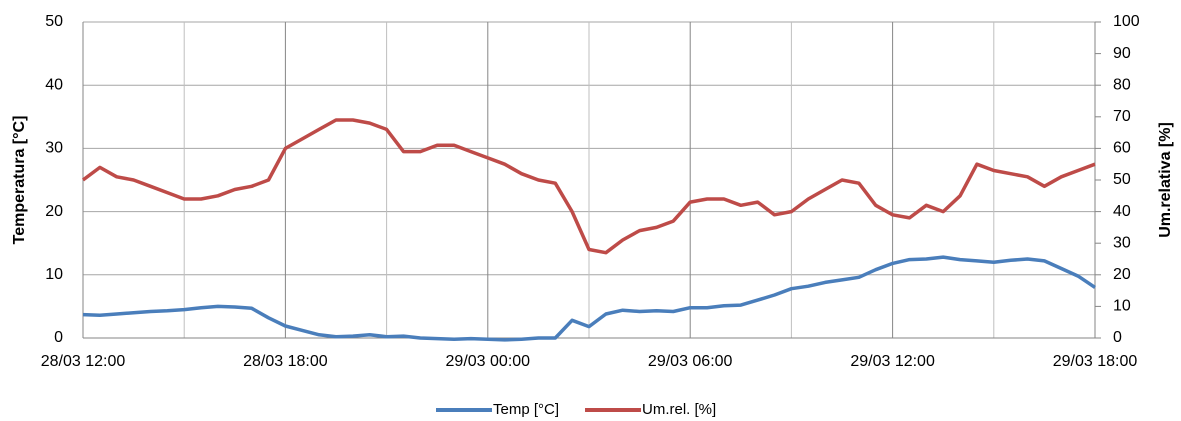  Describe the element at coordinates (892, 361) in the screenshot. I see `x-tick-label: 29/03 12:00` at that location.